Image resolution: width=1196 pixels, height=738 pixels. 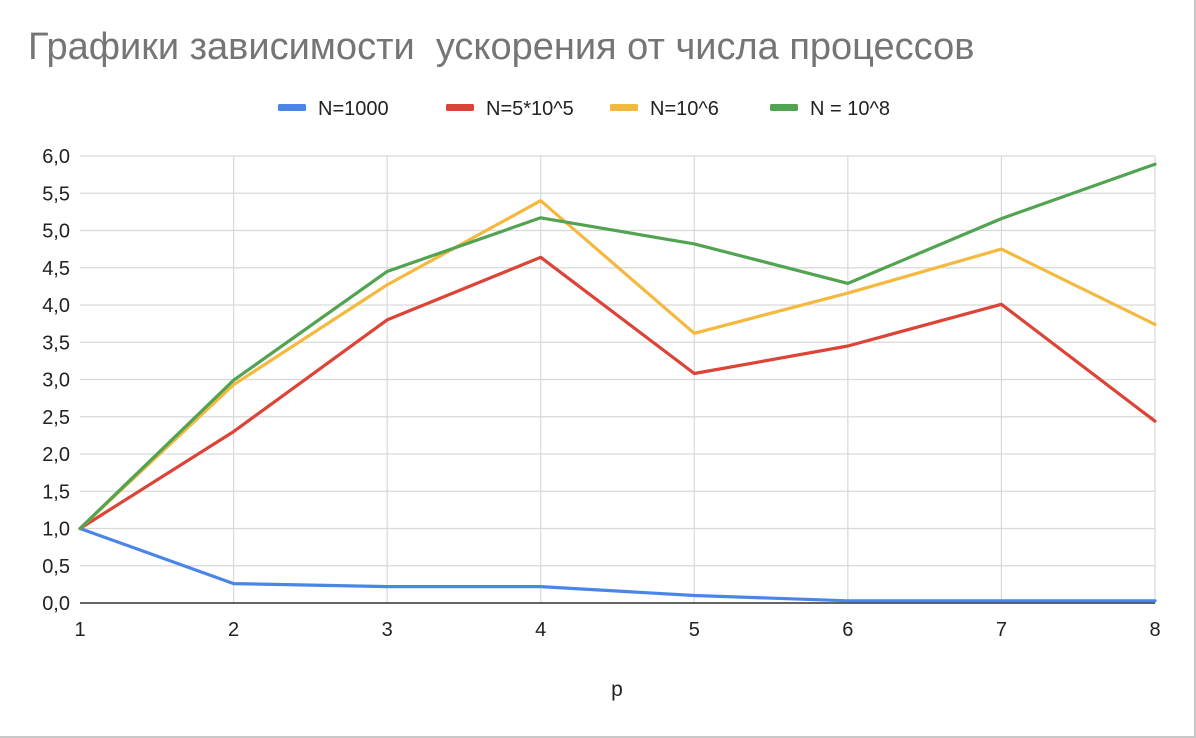 I want to click on legend-label: N=5*10^5, so click(x=530, y=109).